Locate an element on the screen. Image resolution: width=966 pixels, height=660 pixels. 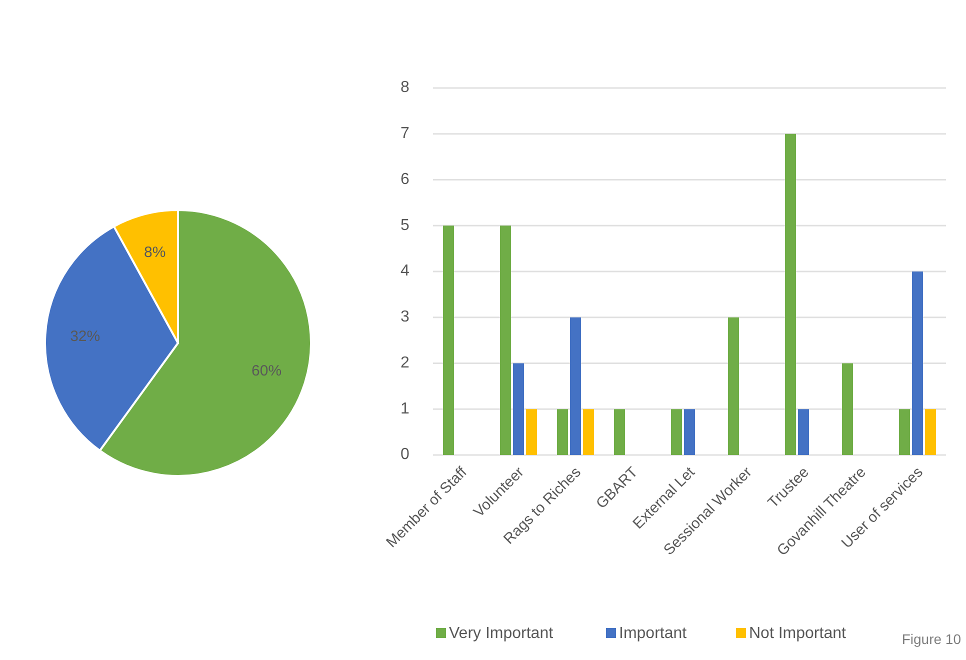
data-label: 32% is located at coordinates (85, 337).